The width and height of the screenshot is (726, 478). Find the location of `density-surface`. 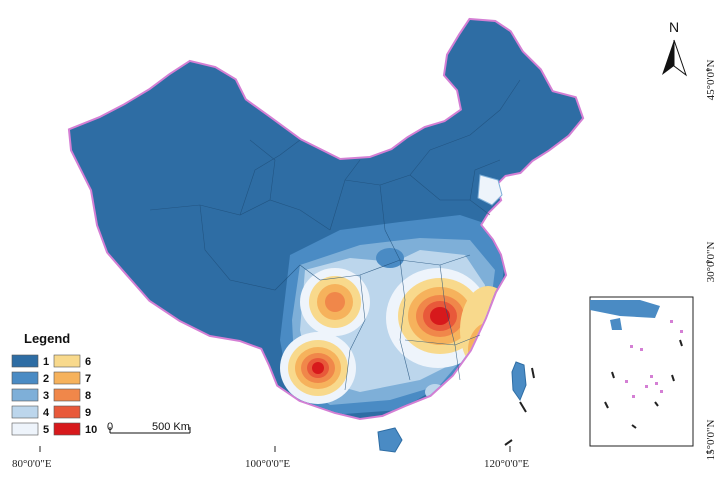

density-surface is located at coordinates (398, 315).